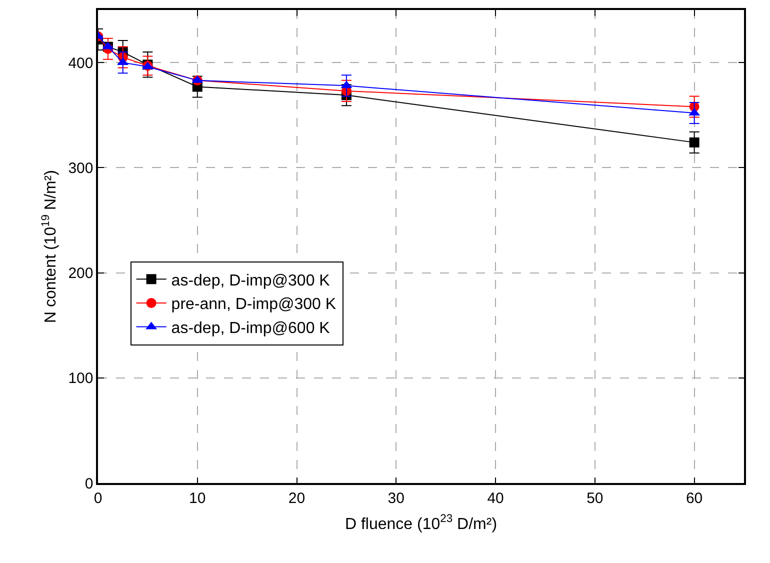 The height and width of the screenshot is (563, 770). Describe the element at coordinates (250, 281) in the screenshot. I see `legend-label: as-dep, D-imp@300 K` at that location.